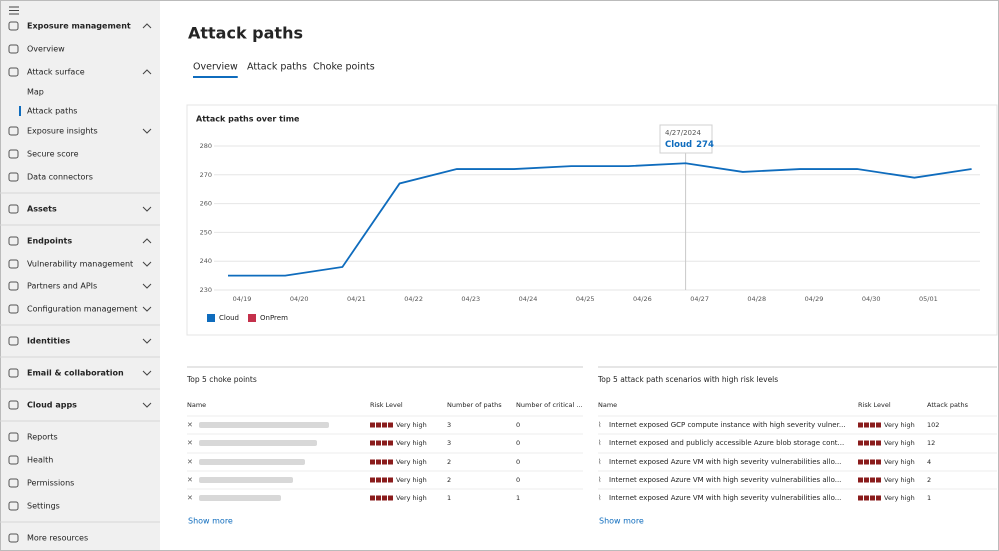 The width and height of the screenshot is (999, 551). I want to click on y-tick-label: 240, so click(206, 261).